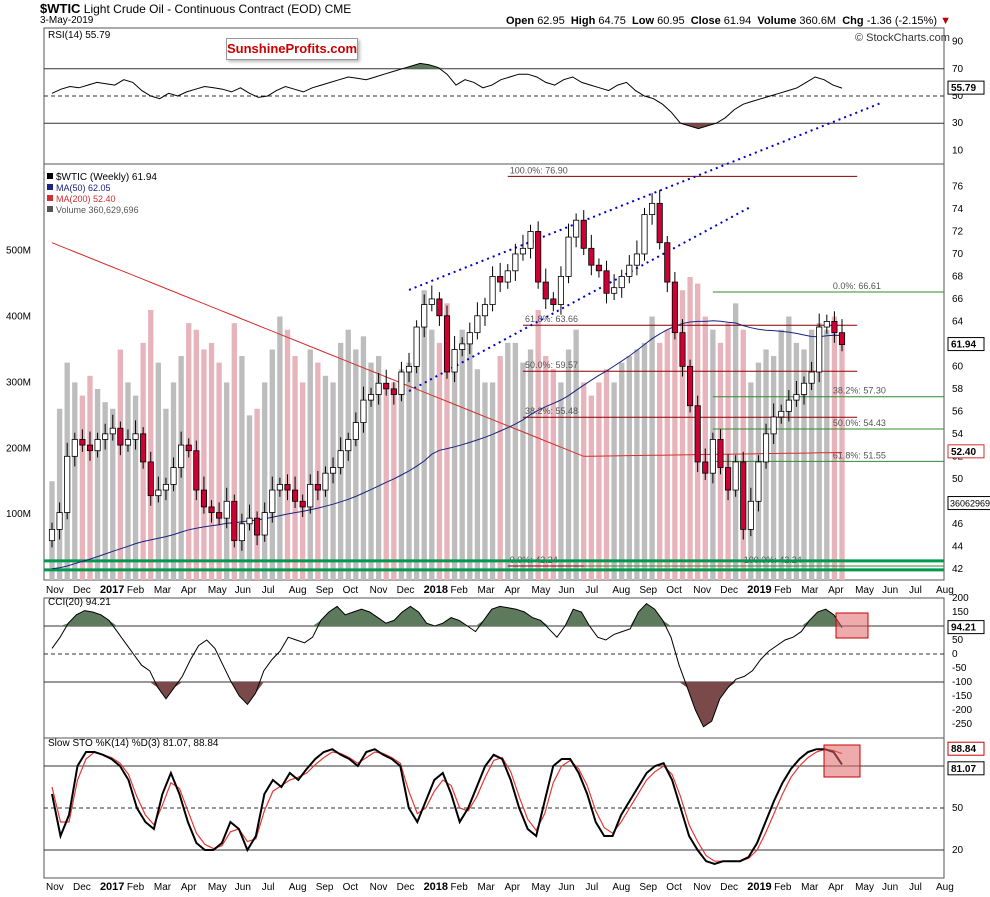 This screenshot has height=897, width=990. I want to click on x-tick-label: Jul, so click(591, 590).